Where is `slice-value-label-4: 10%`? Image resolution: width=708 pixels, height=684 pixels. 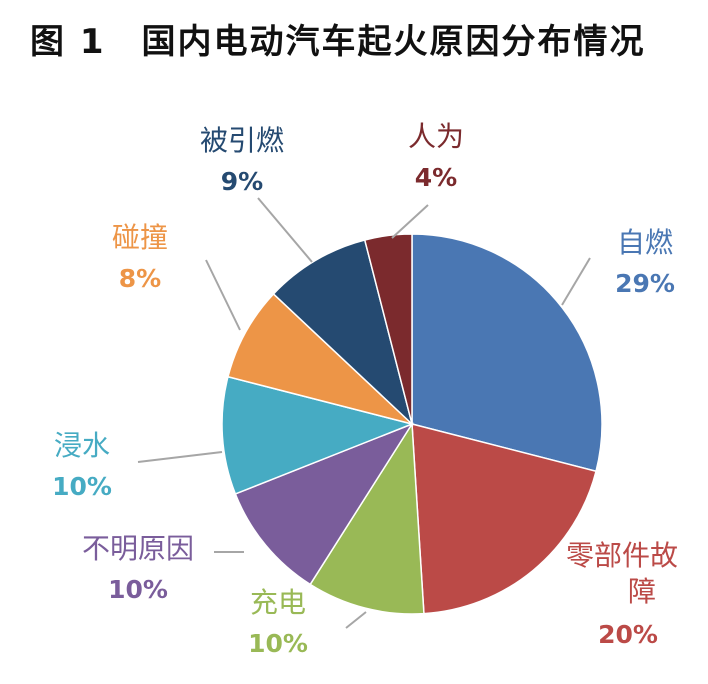 slice-value-label-4: 10% is located at coordinates (82, 486).